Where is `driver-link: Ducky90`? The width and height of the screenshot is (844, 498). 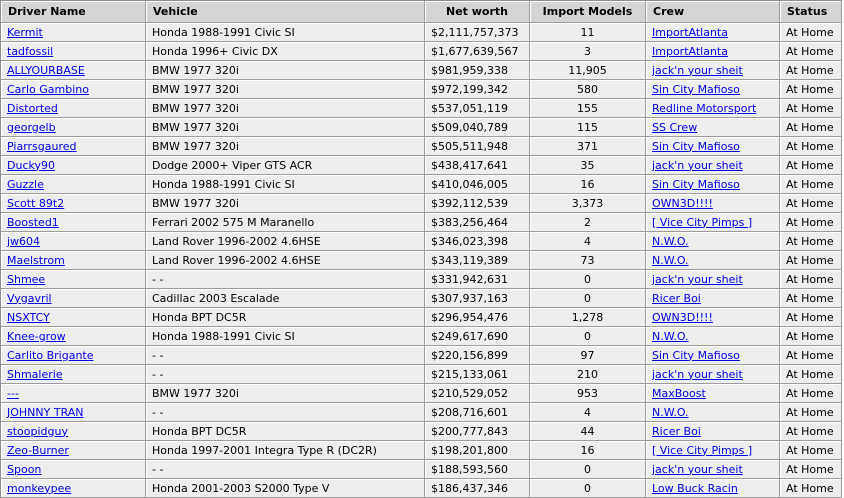 driver-link: Ducky90 is located at coordinates (31, 165).